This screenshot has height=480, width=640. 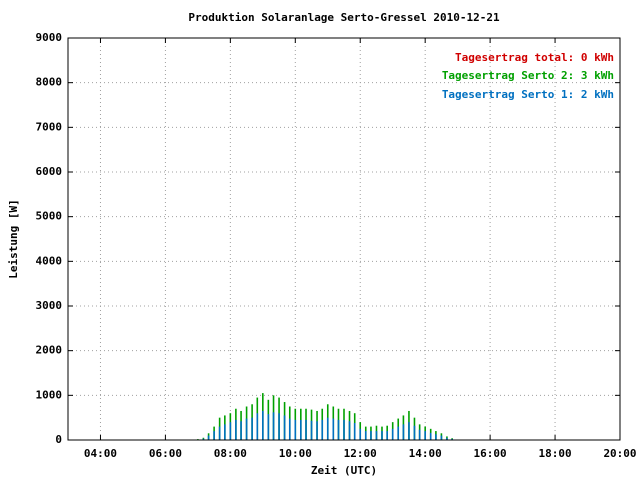 I want to click on y-tick-label: 7000, so click(x=49, y=126).